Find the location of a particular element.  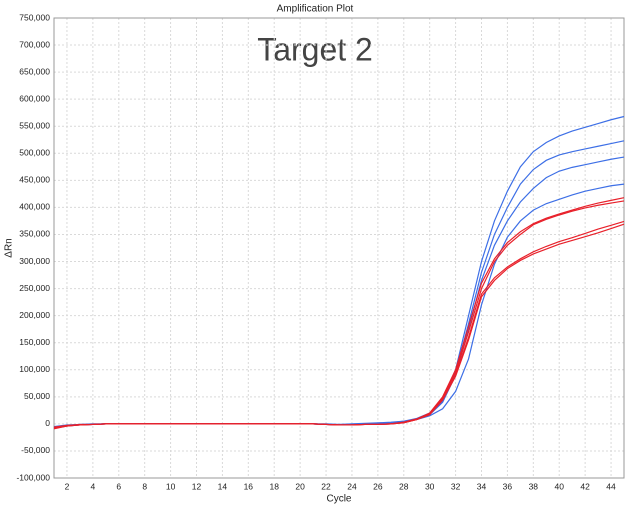

x-tick-label: 20 is located at coordinates (300, 486).